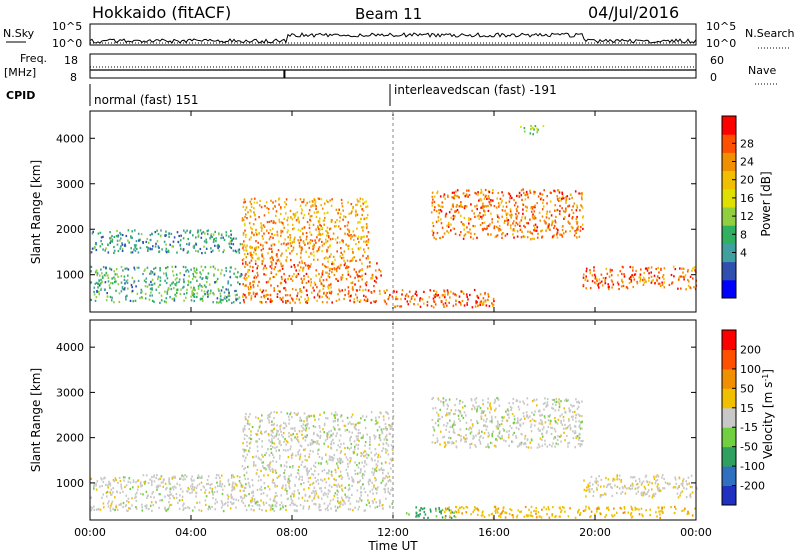 The width and height of the screenshot is (800, 554). I want to click on power-colorbar-frame, so click(729, 207).